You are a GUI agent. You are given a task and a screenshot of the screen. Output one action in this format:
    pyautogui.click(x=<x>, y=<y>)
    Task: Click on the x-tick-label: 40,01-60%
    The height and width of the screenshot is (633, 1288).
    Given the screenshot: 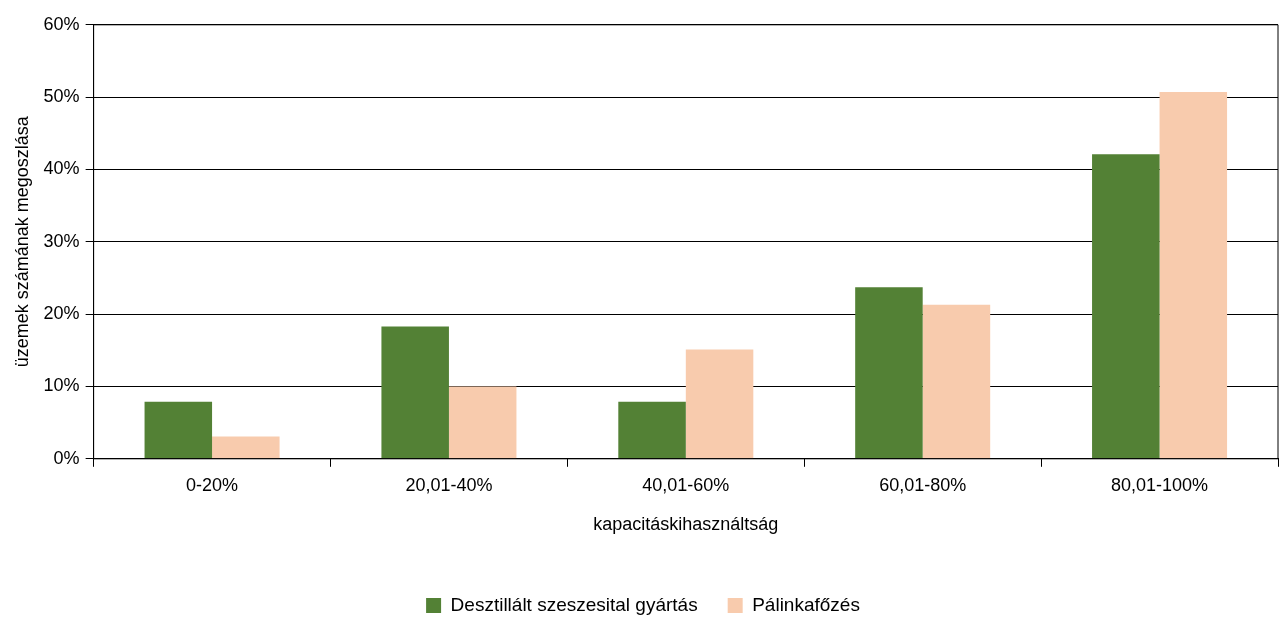 What is the action you would take?
    pyautogui.click(x=686, y=484)
    